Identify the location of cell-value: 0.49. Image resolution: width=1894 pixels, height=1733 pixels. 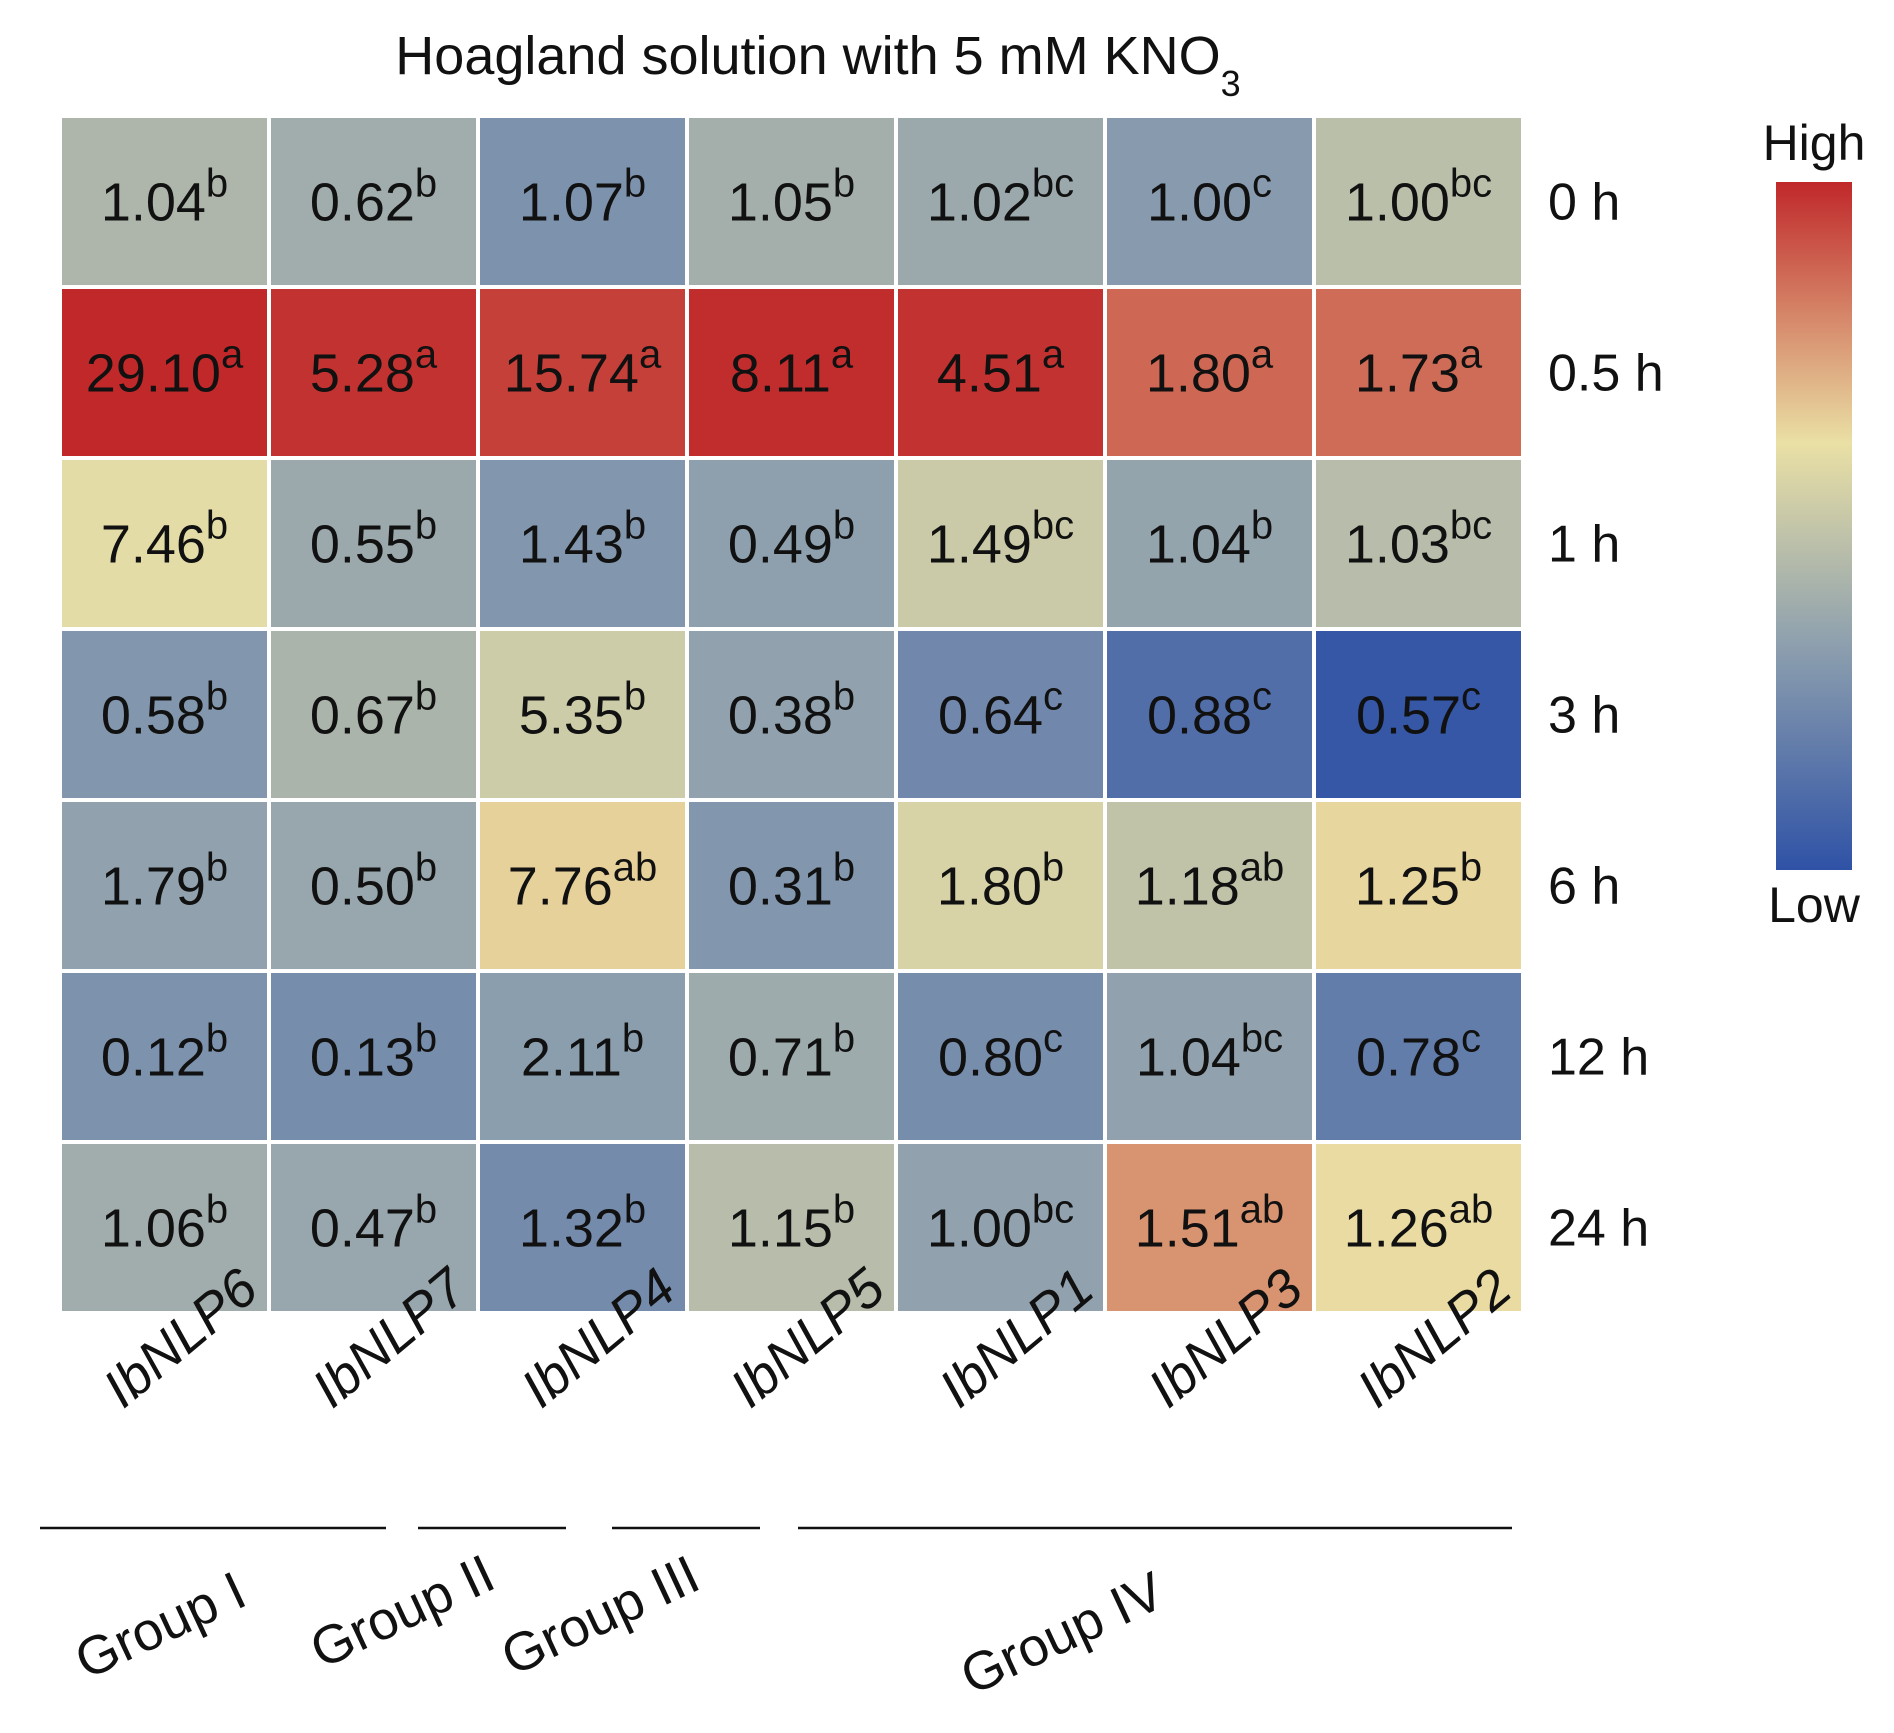
(780, 545).